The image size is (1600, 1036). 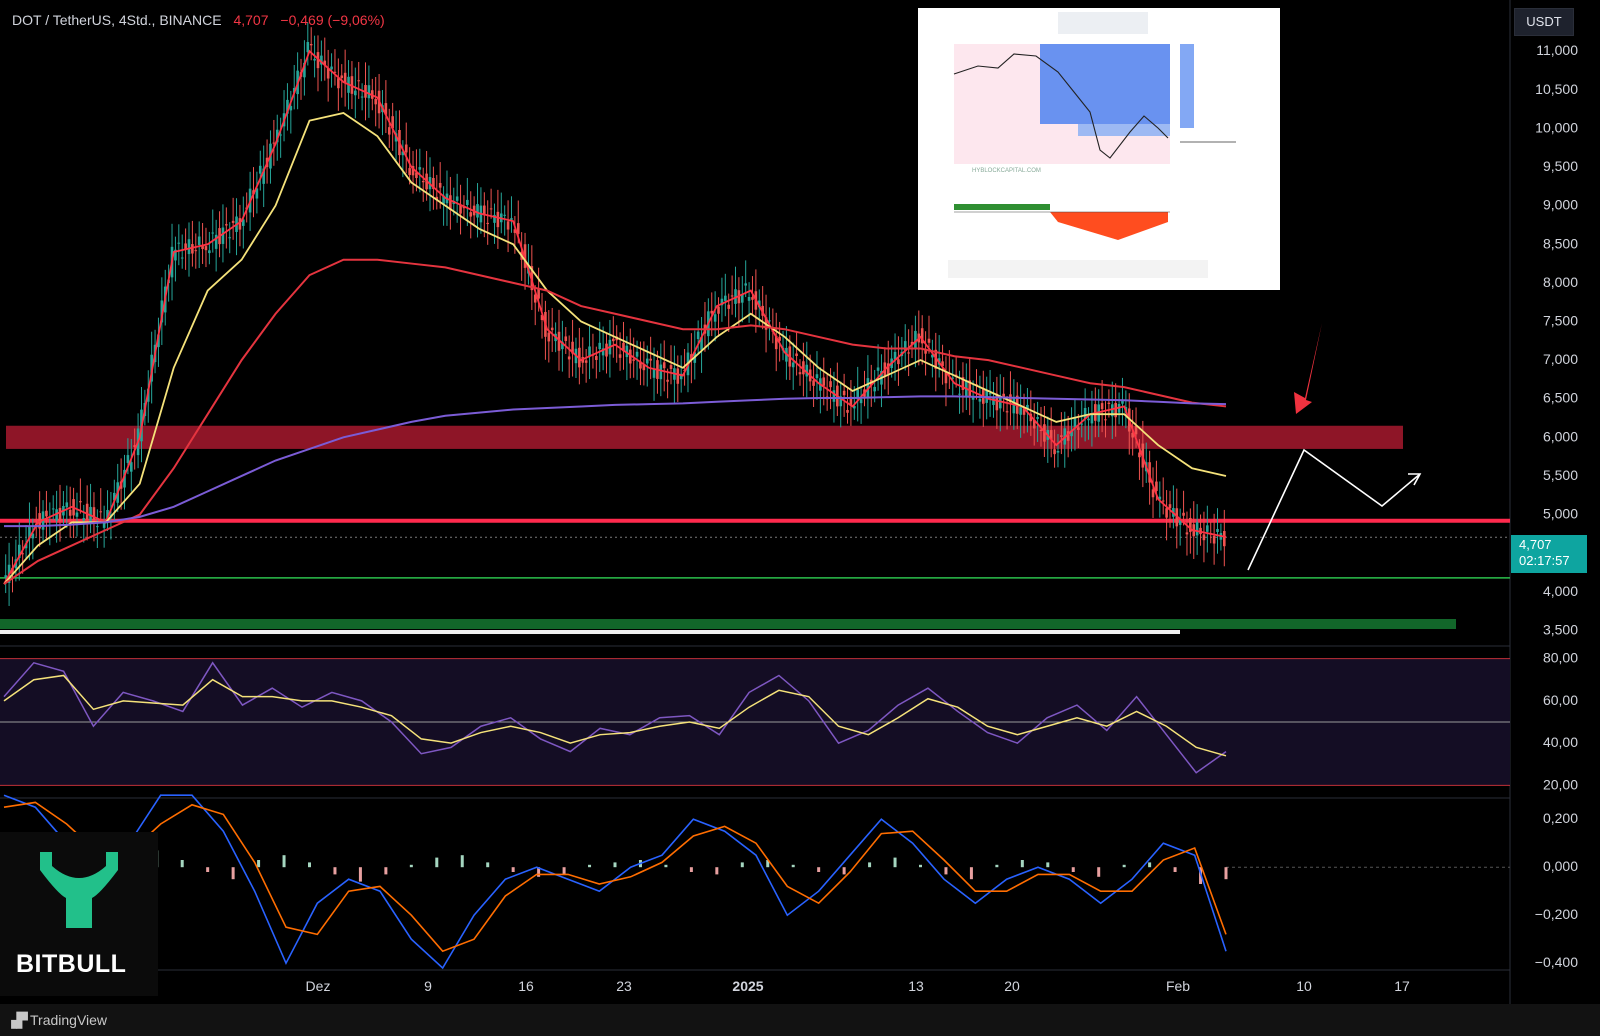 I want to click on currency-button: USDT, so click(x=1544, y=22).